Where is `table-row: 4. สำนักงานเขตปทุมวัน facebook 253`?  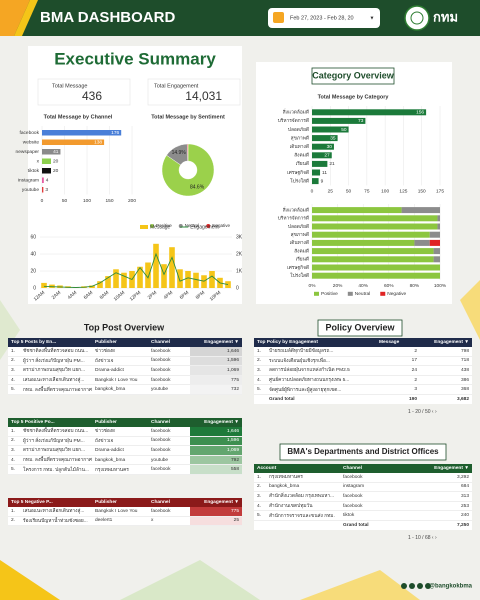
table-row: 4. สำนักงานเขตปทุมวัน facebook 253 is located at coordinates (363, 506).